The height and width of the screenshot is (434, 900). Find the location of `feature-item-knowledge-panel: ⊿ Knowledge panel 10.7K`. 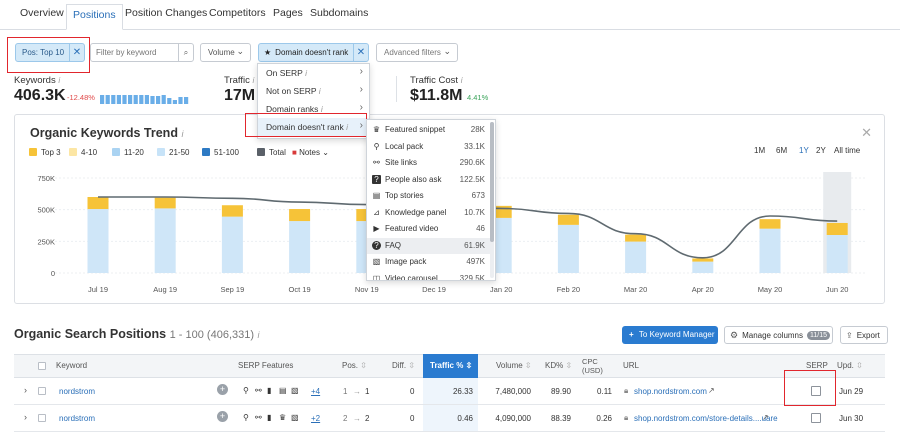

feature-item-knowledge-panel: ⊿ Knowledge panel 10.7K is located at coordinates (429, 213).